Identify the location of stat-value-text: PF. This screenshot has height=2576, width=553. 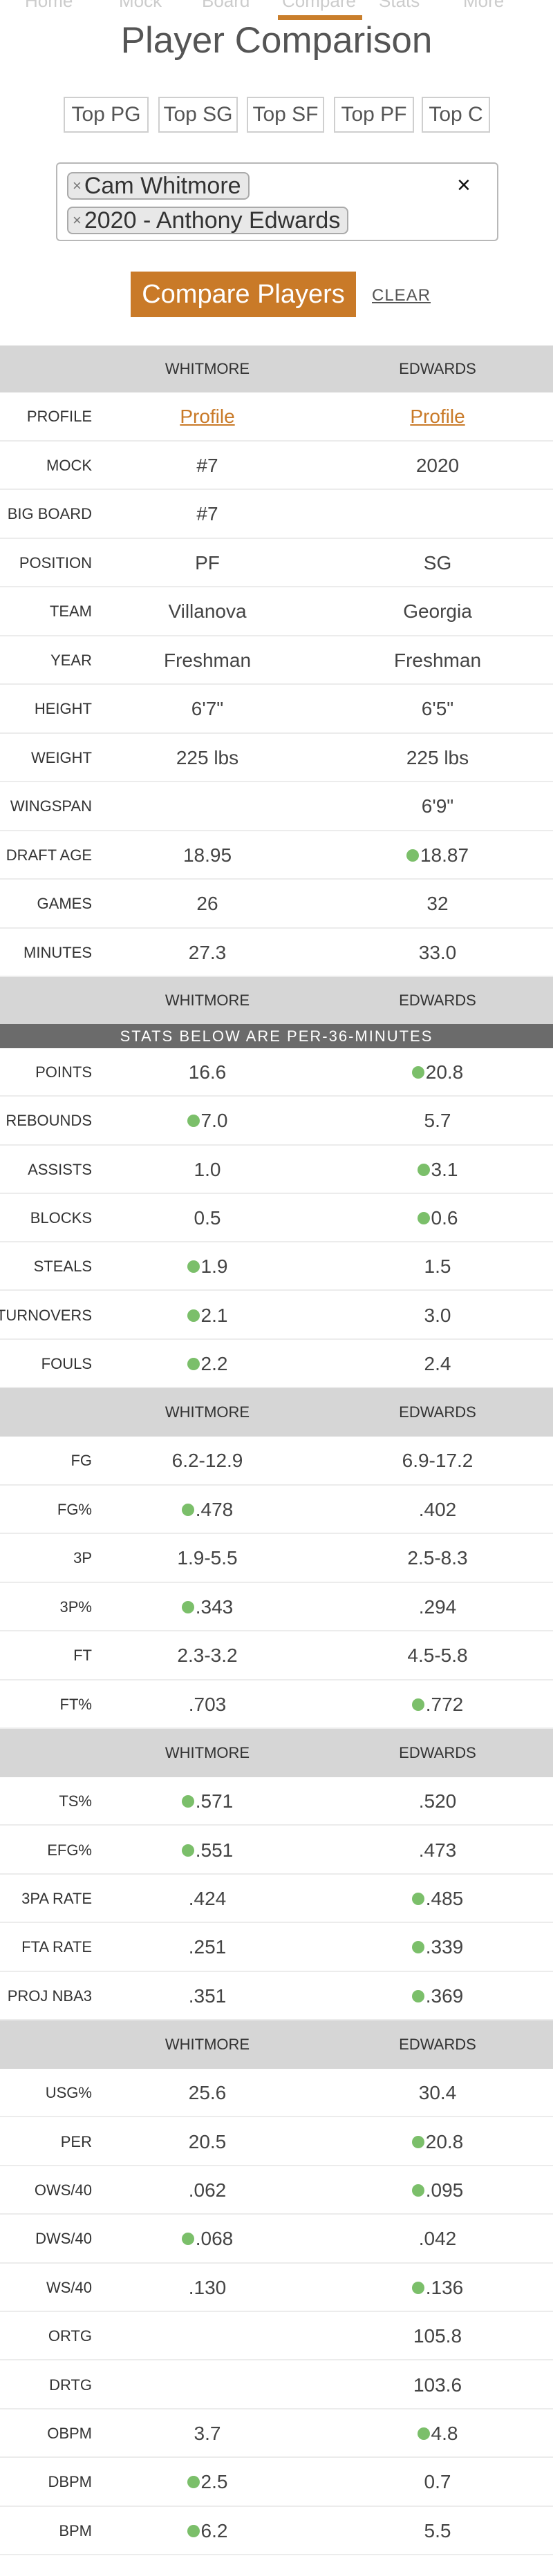
(208, 562).